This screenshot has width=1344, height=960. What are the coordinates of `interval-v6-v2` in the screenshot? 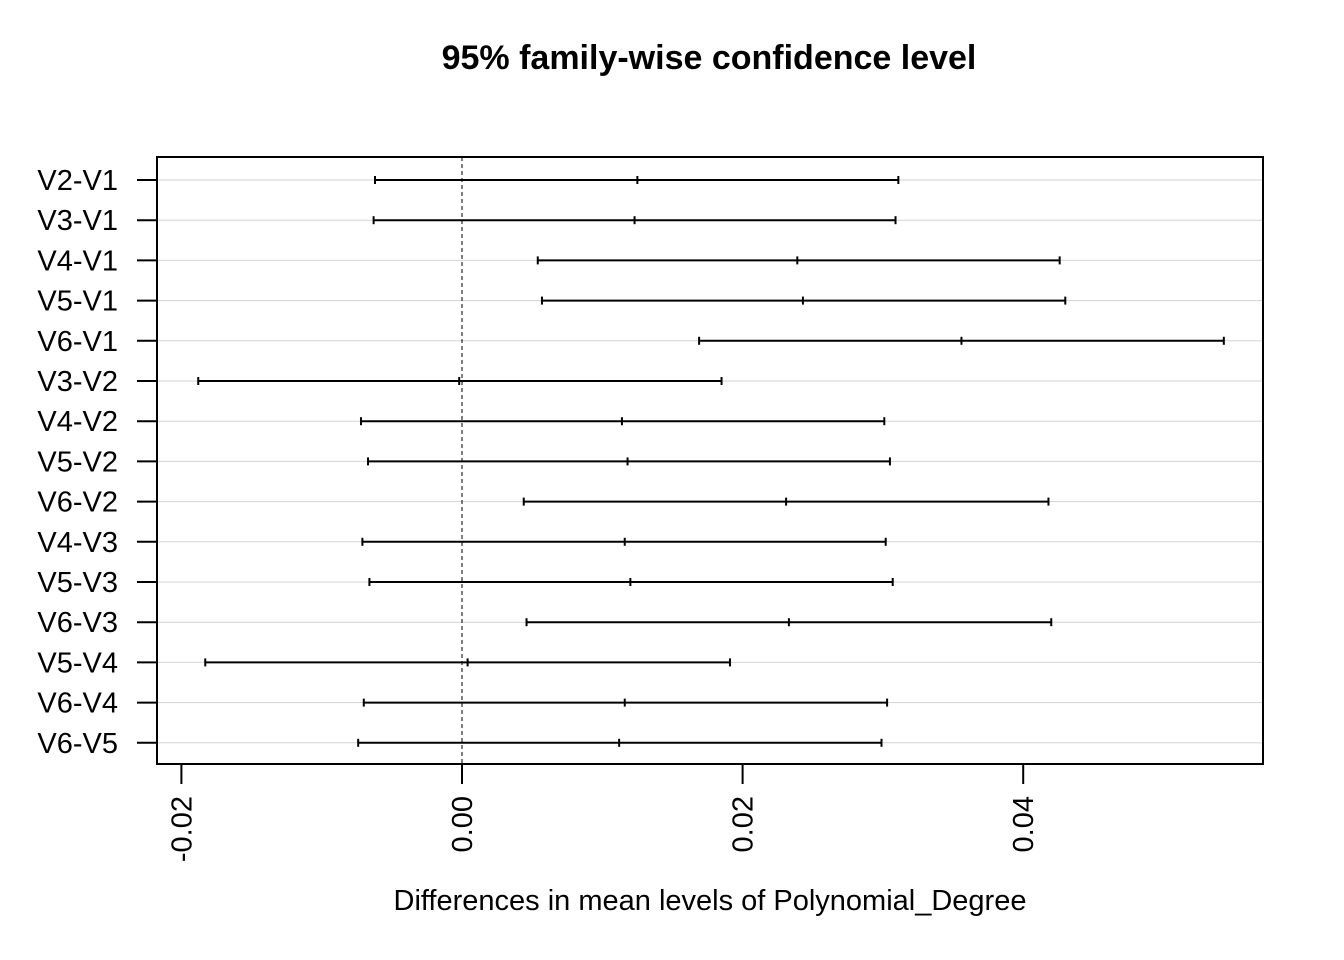 It's located at (786, 501).